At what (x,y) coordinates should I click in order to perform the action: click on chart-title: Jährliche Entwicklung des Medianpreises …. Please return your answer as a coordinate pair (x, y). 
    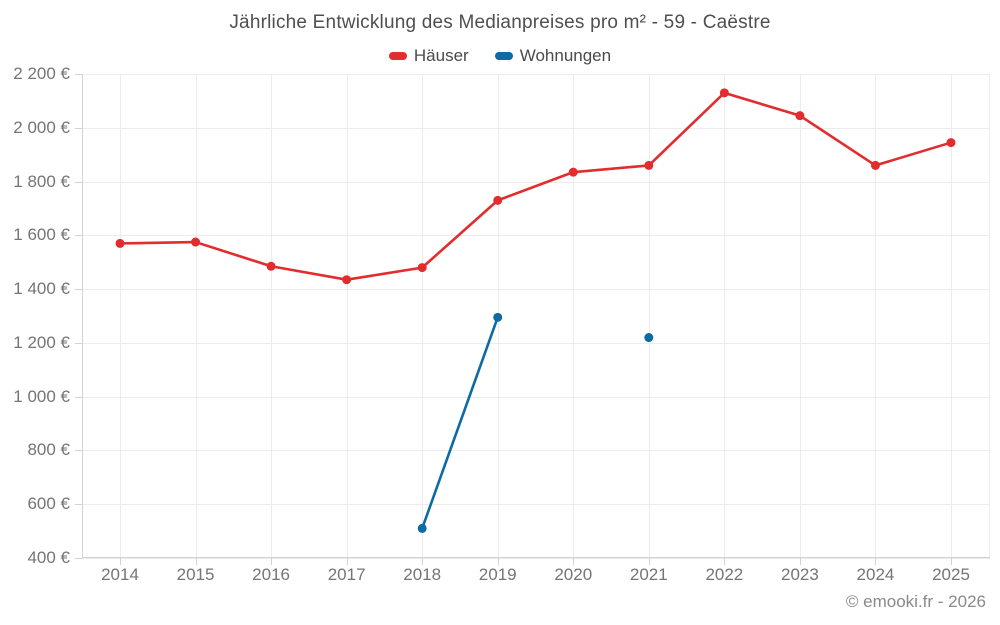
    Looking at the image, I should click on (500, 22).